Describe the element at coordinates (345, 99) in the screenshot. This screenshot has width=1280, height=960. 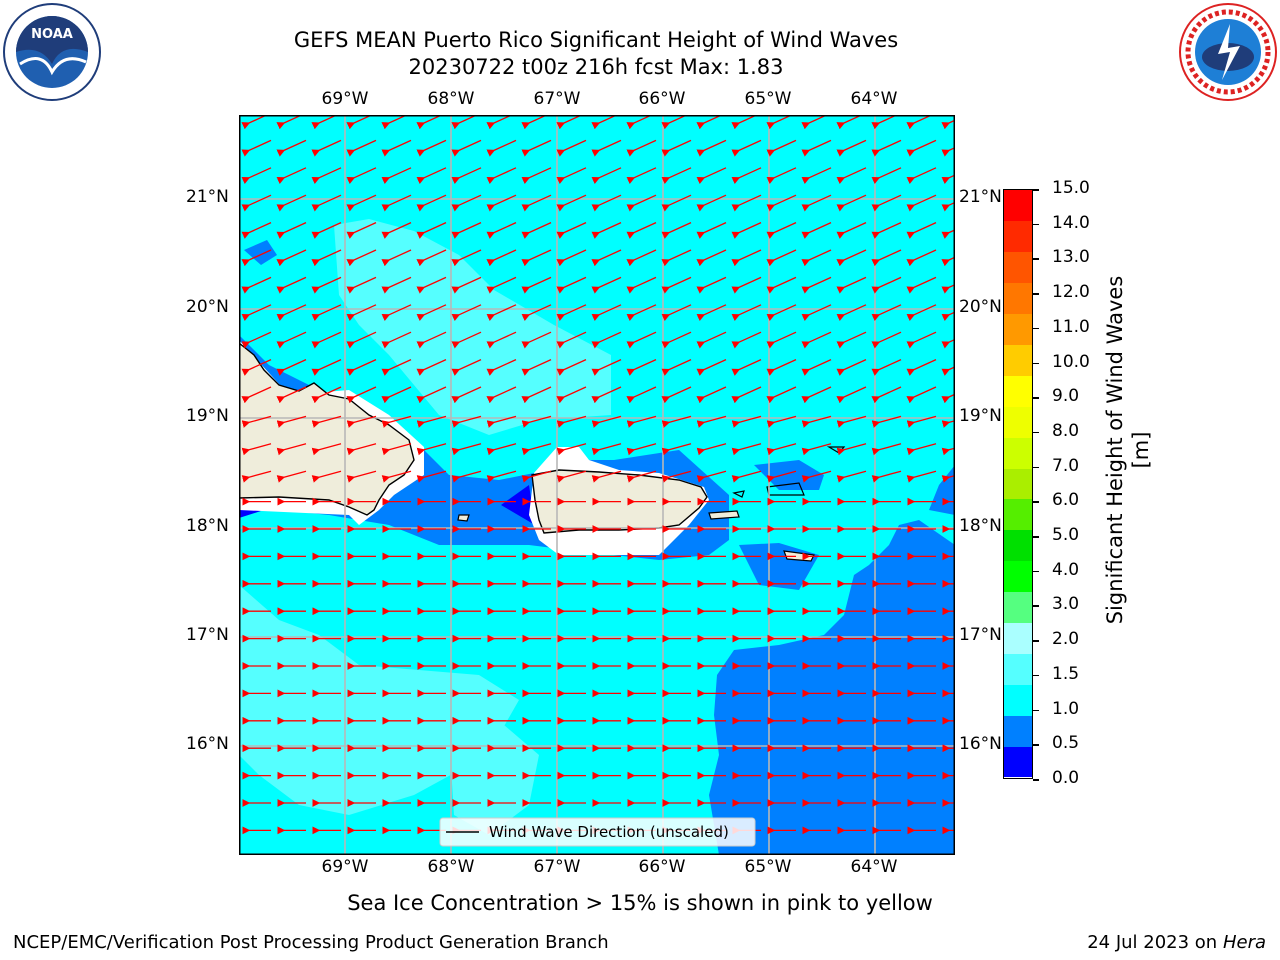
I see `lon-label-top-69w: 69°W` at that location.